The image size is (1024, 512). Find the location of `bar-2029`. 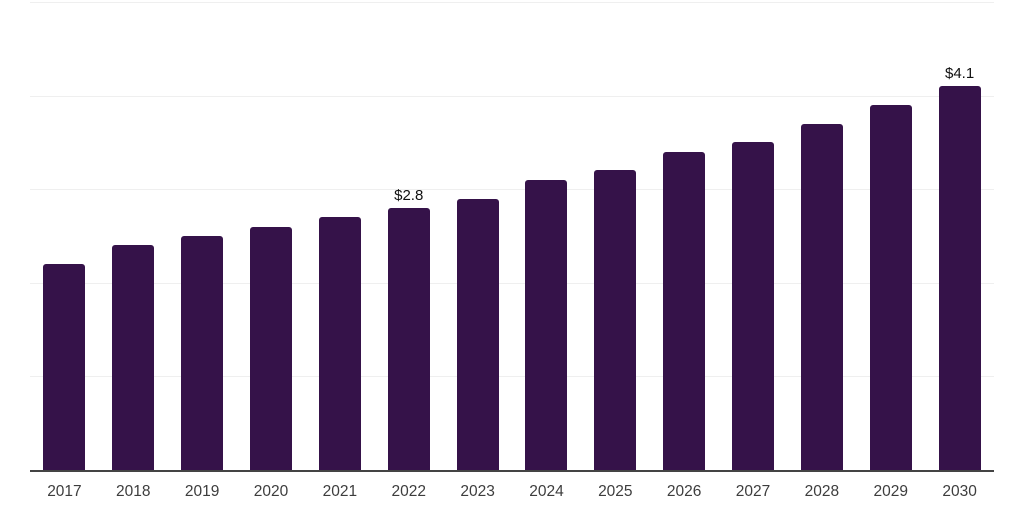

bar-2029 is located at coordinates (890, 287).